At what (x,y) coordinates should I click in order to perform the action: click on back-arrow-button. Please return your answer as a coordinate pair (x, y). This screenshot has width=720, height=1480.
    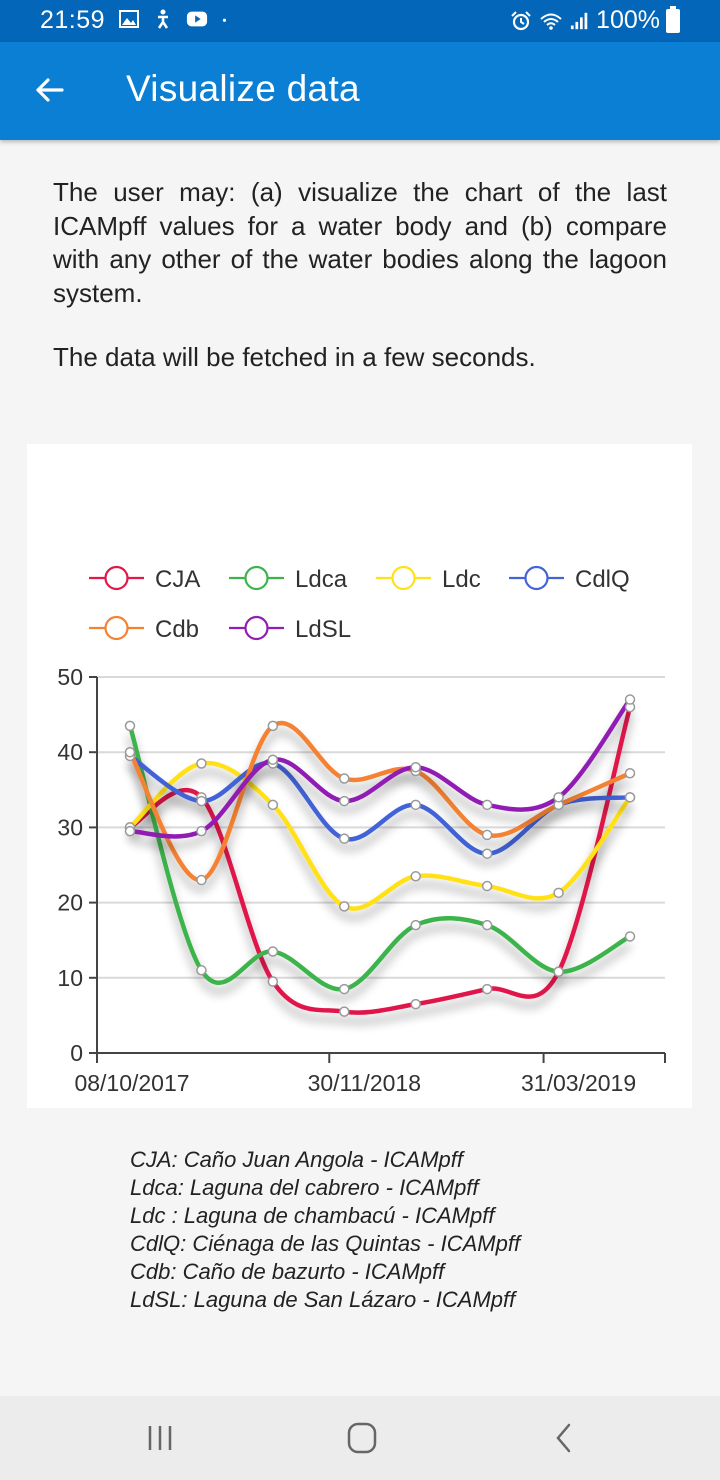
    Looking at the image, I should click on (50, 90).